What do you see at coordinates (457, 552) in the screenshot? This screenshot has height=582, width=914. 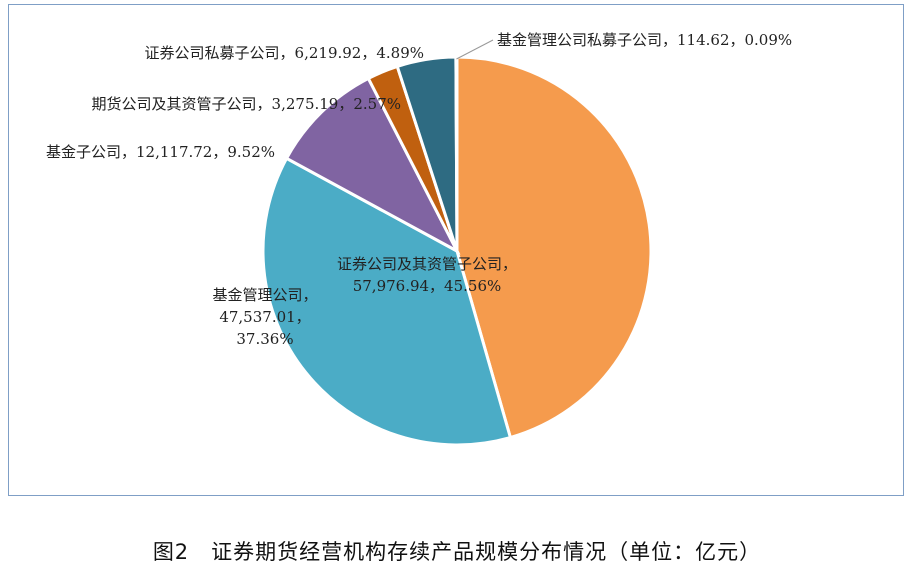 I see `figure-caption: 图2 证券期货经营机构存续产品规模分布情况（单位：亿元）` at bounding box center [457, 552].